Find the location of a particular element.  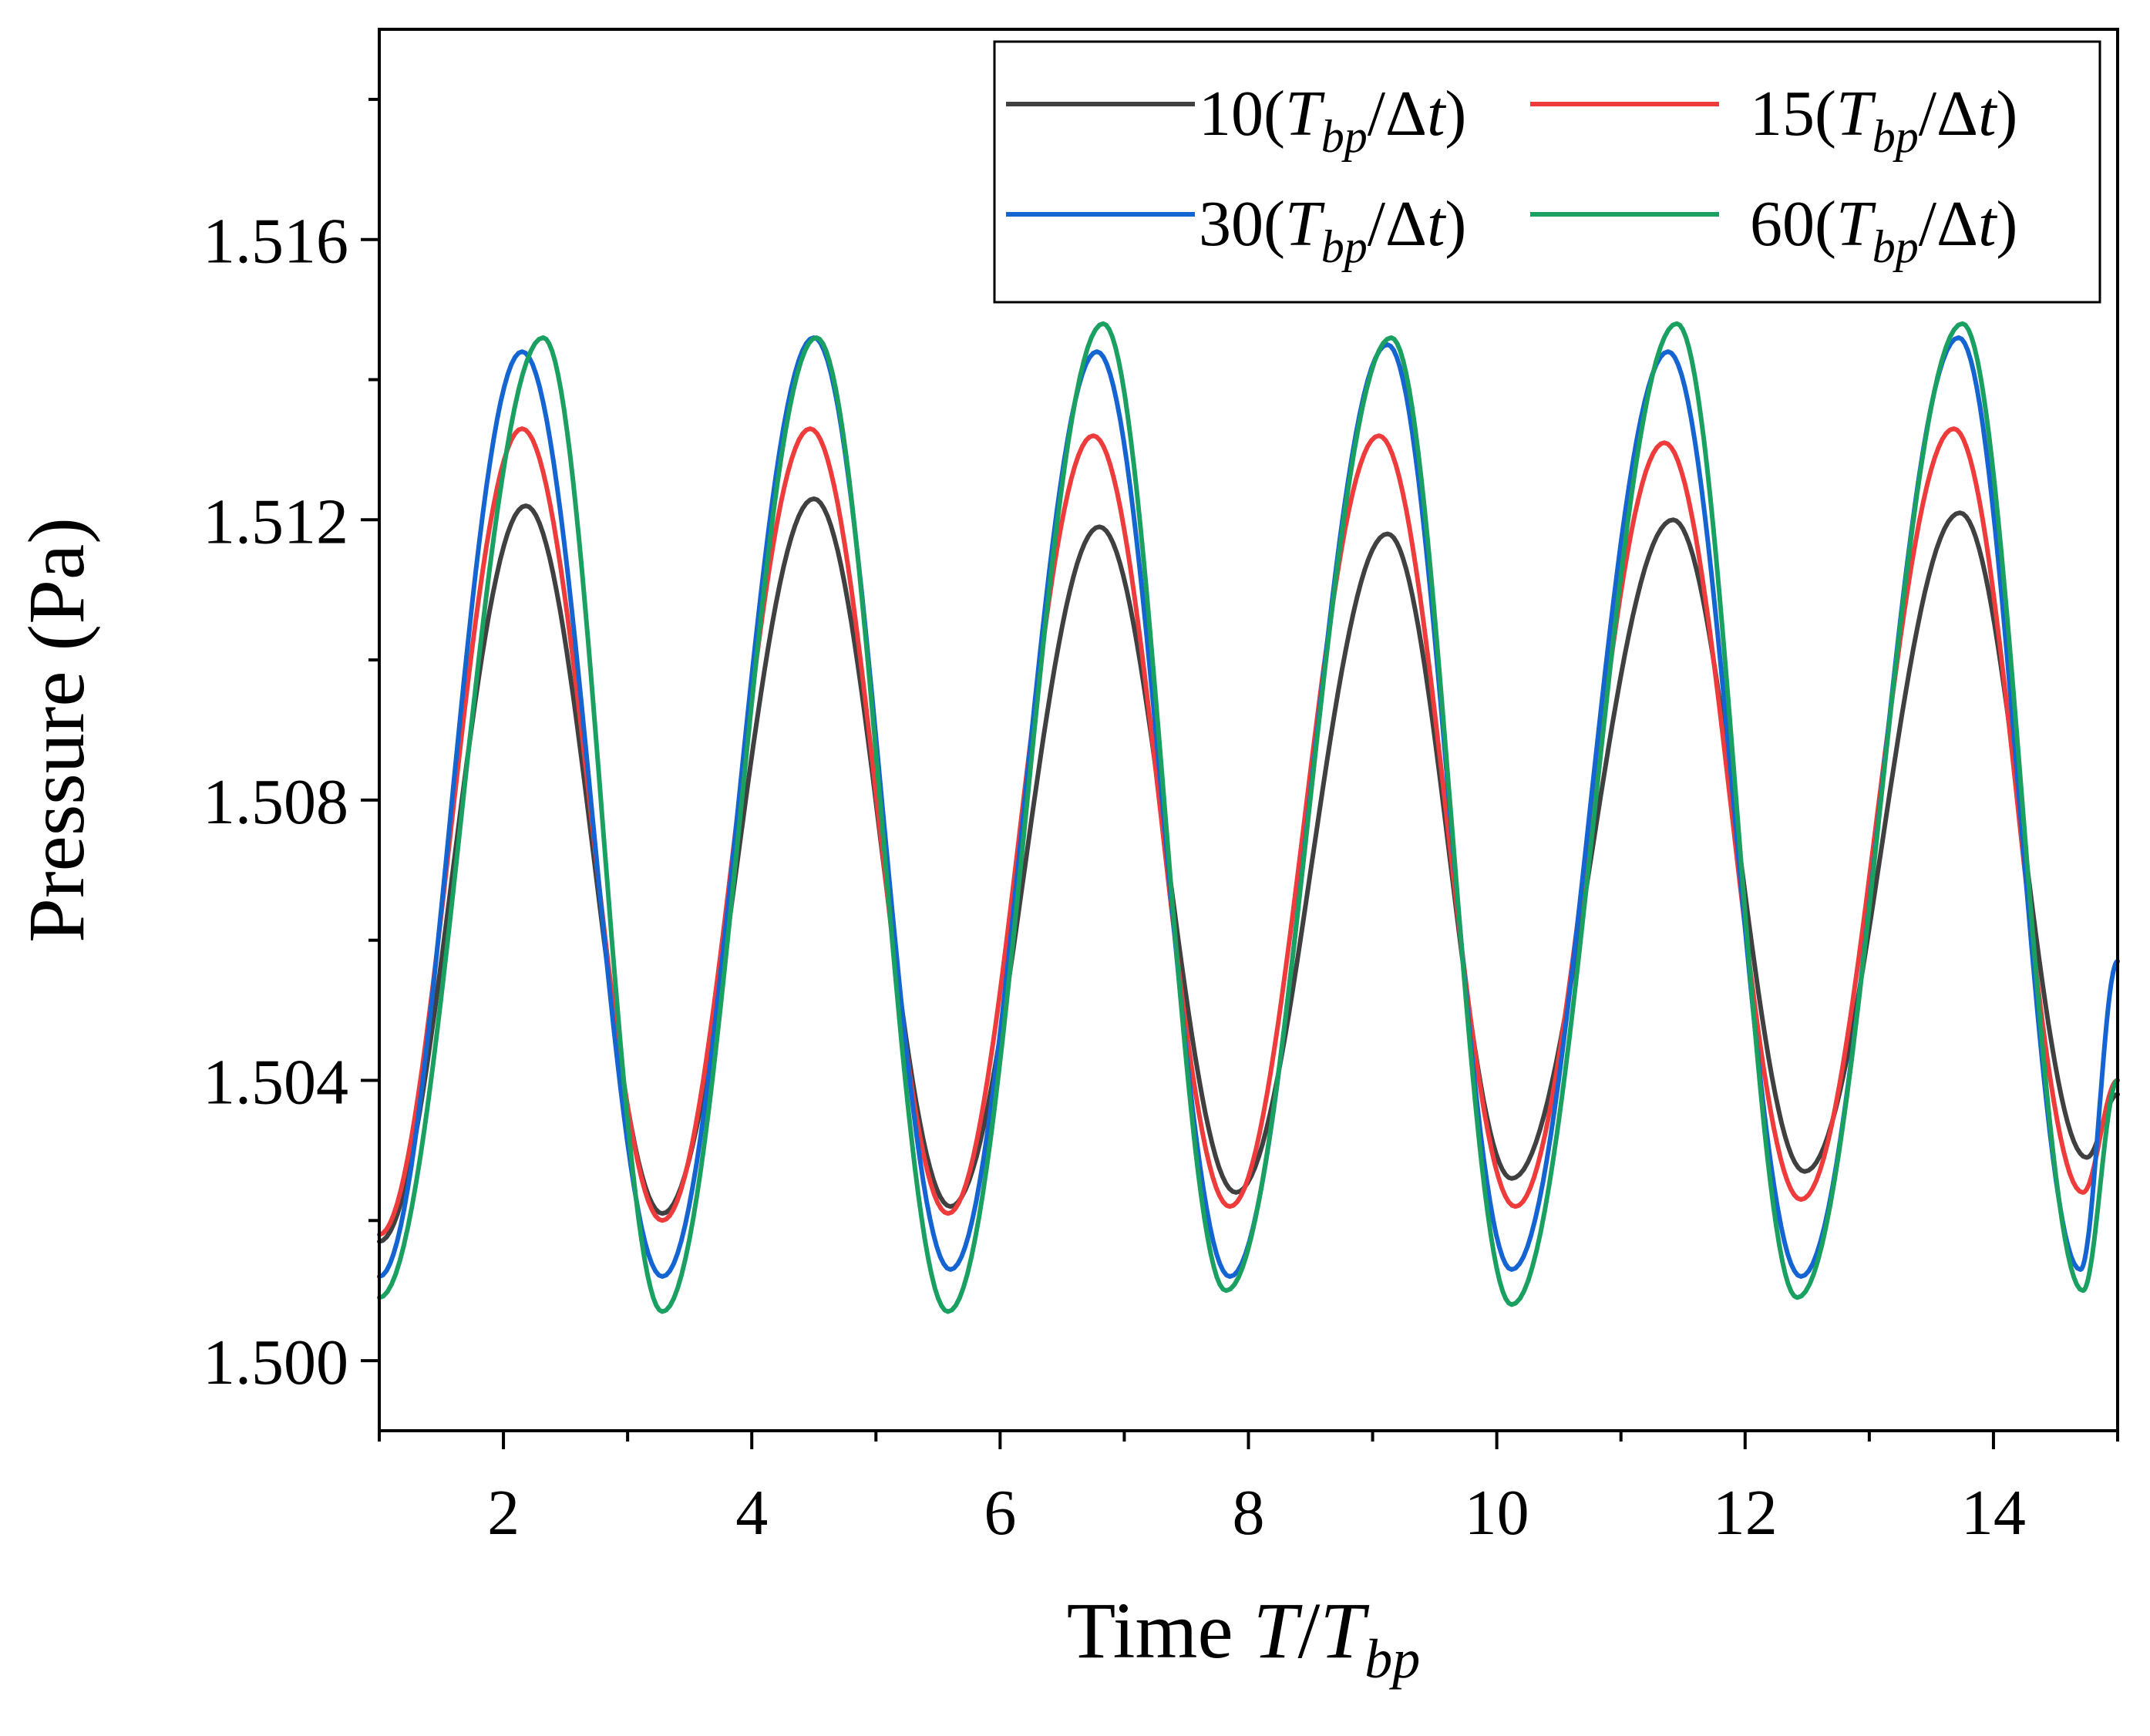

legend-item-30: 30(Tbp/Δt) is located at coordinates (1236, 230).